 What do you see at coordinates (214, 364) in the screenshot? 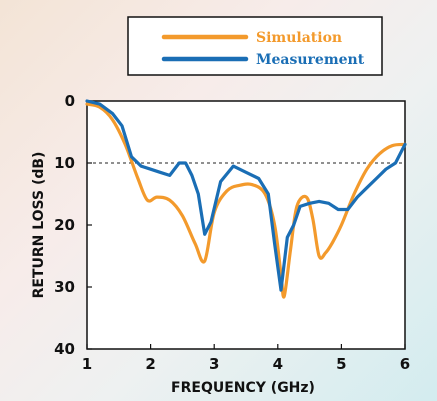
I see `x-tick-label: 3` at bounding box center [214, 364].